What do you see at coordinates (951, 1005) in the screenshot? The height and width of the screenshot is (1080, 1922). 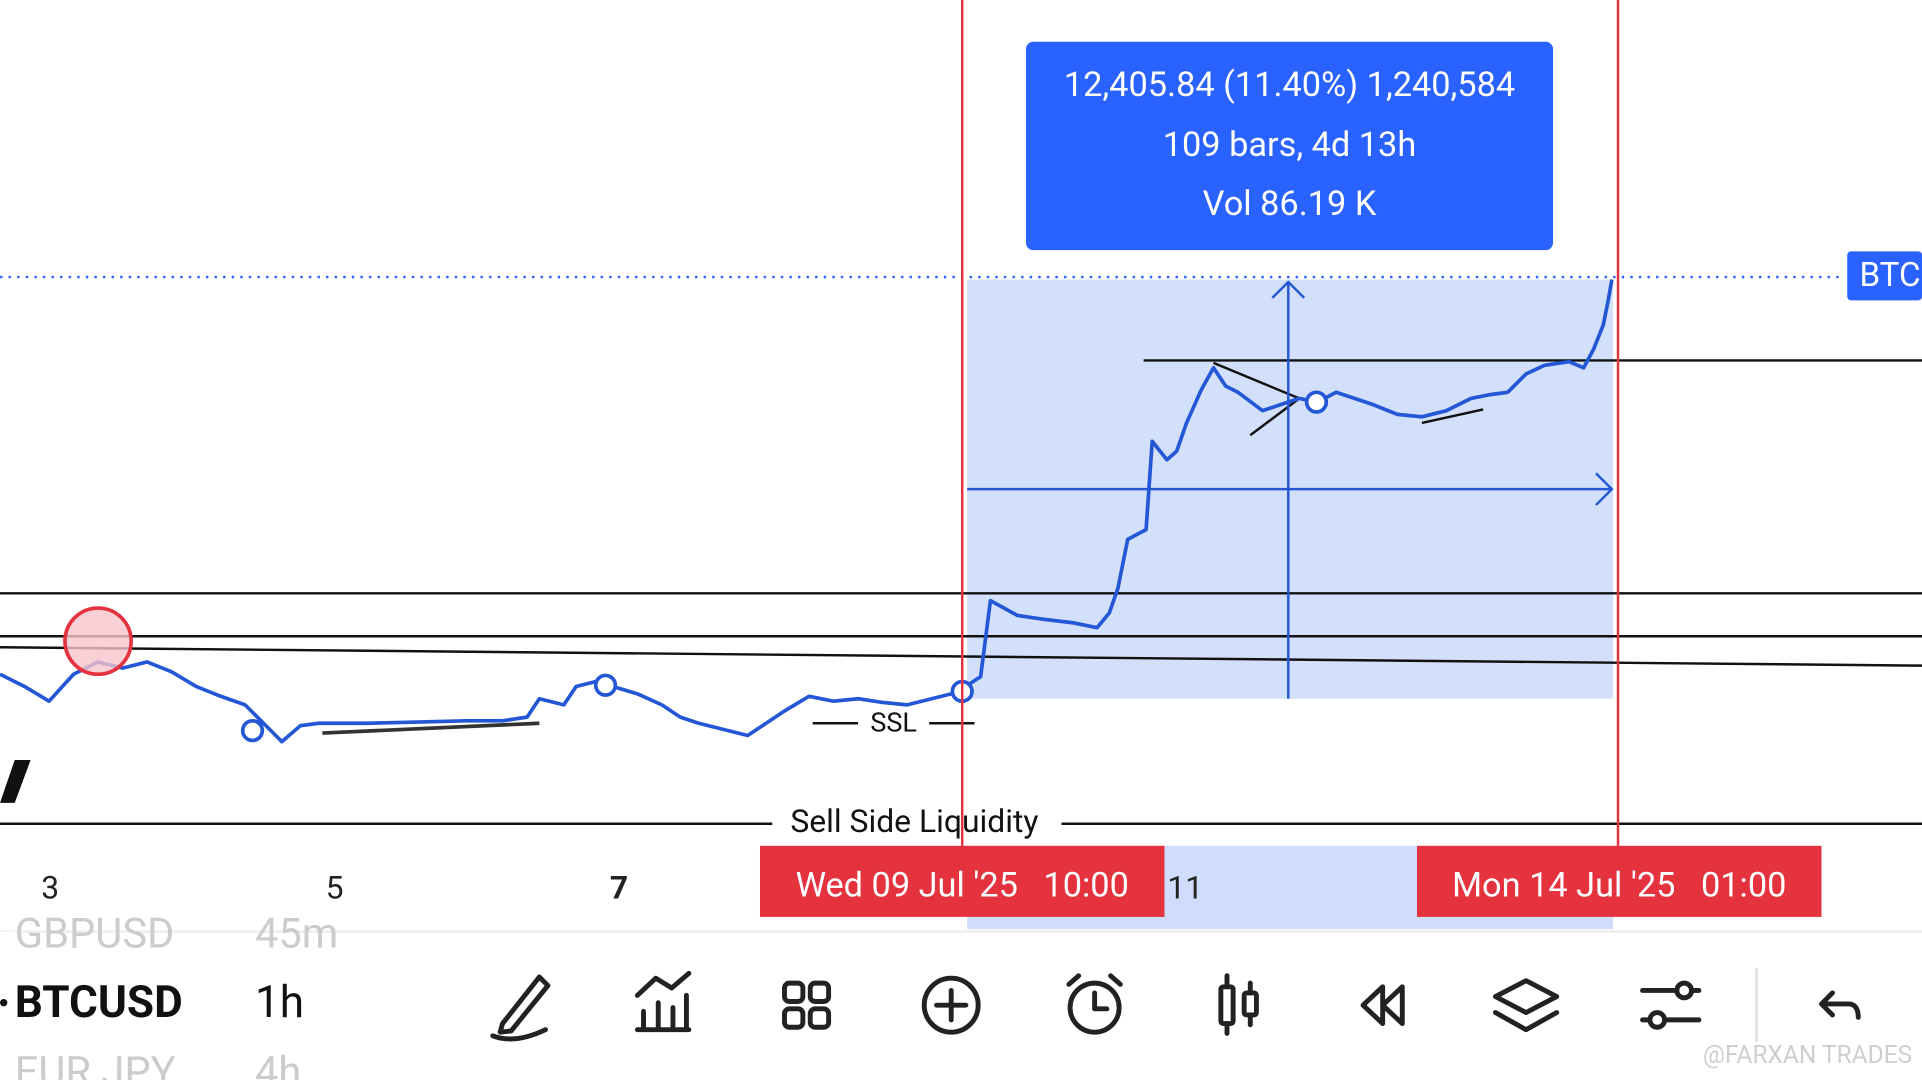 I see `add-tool` at bounding box center [951, 1005].